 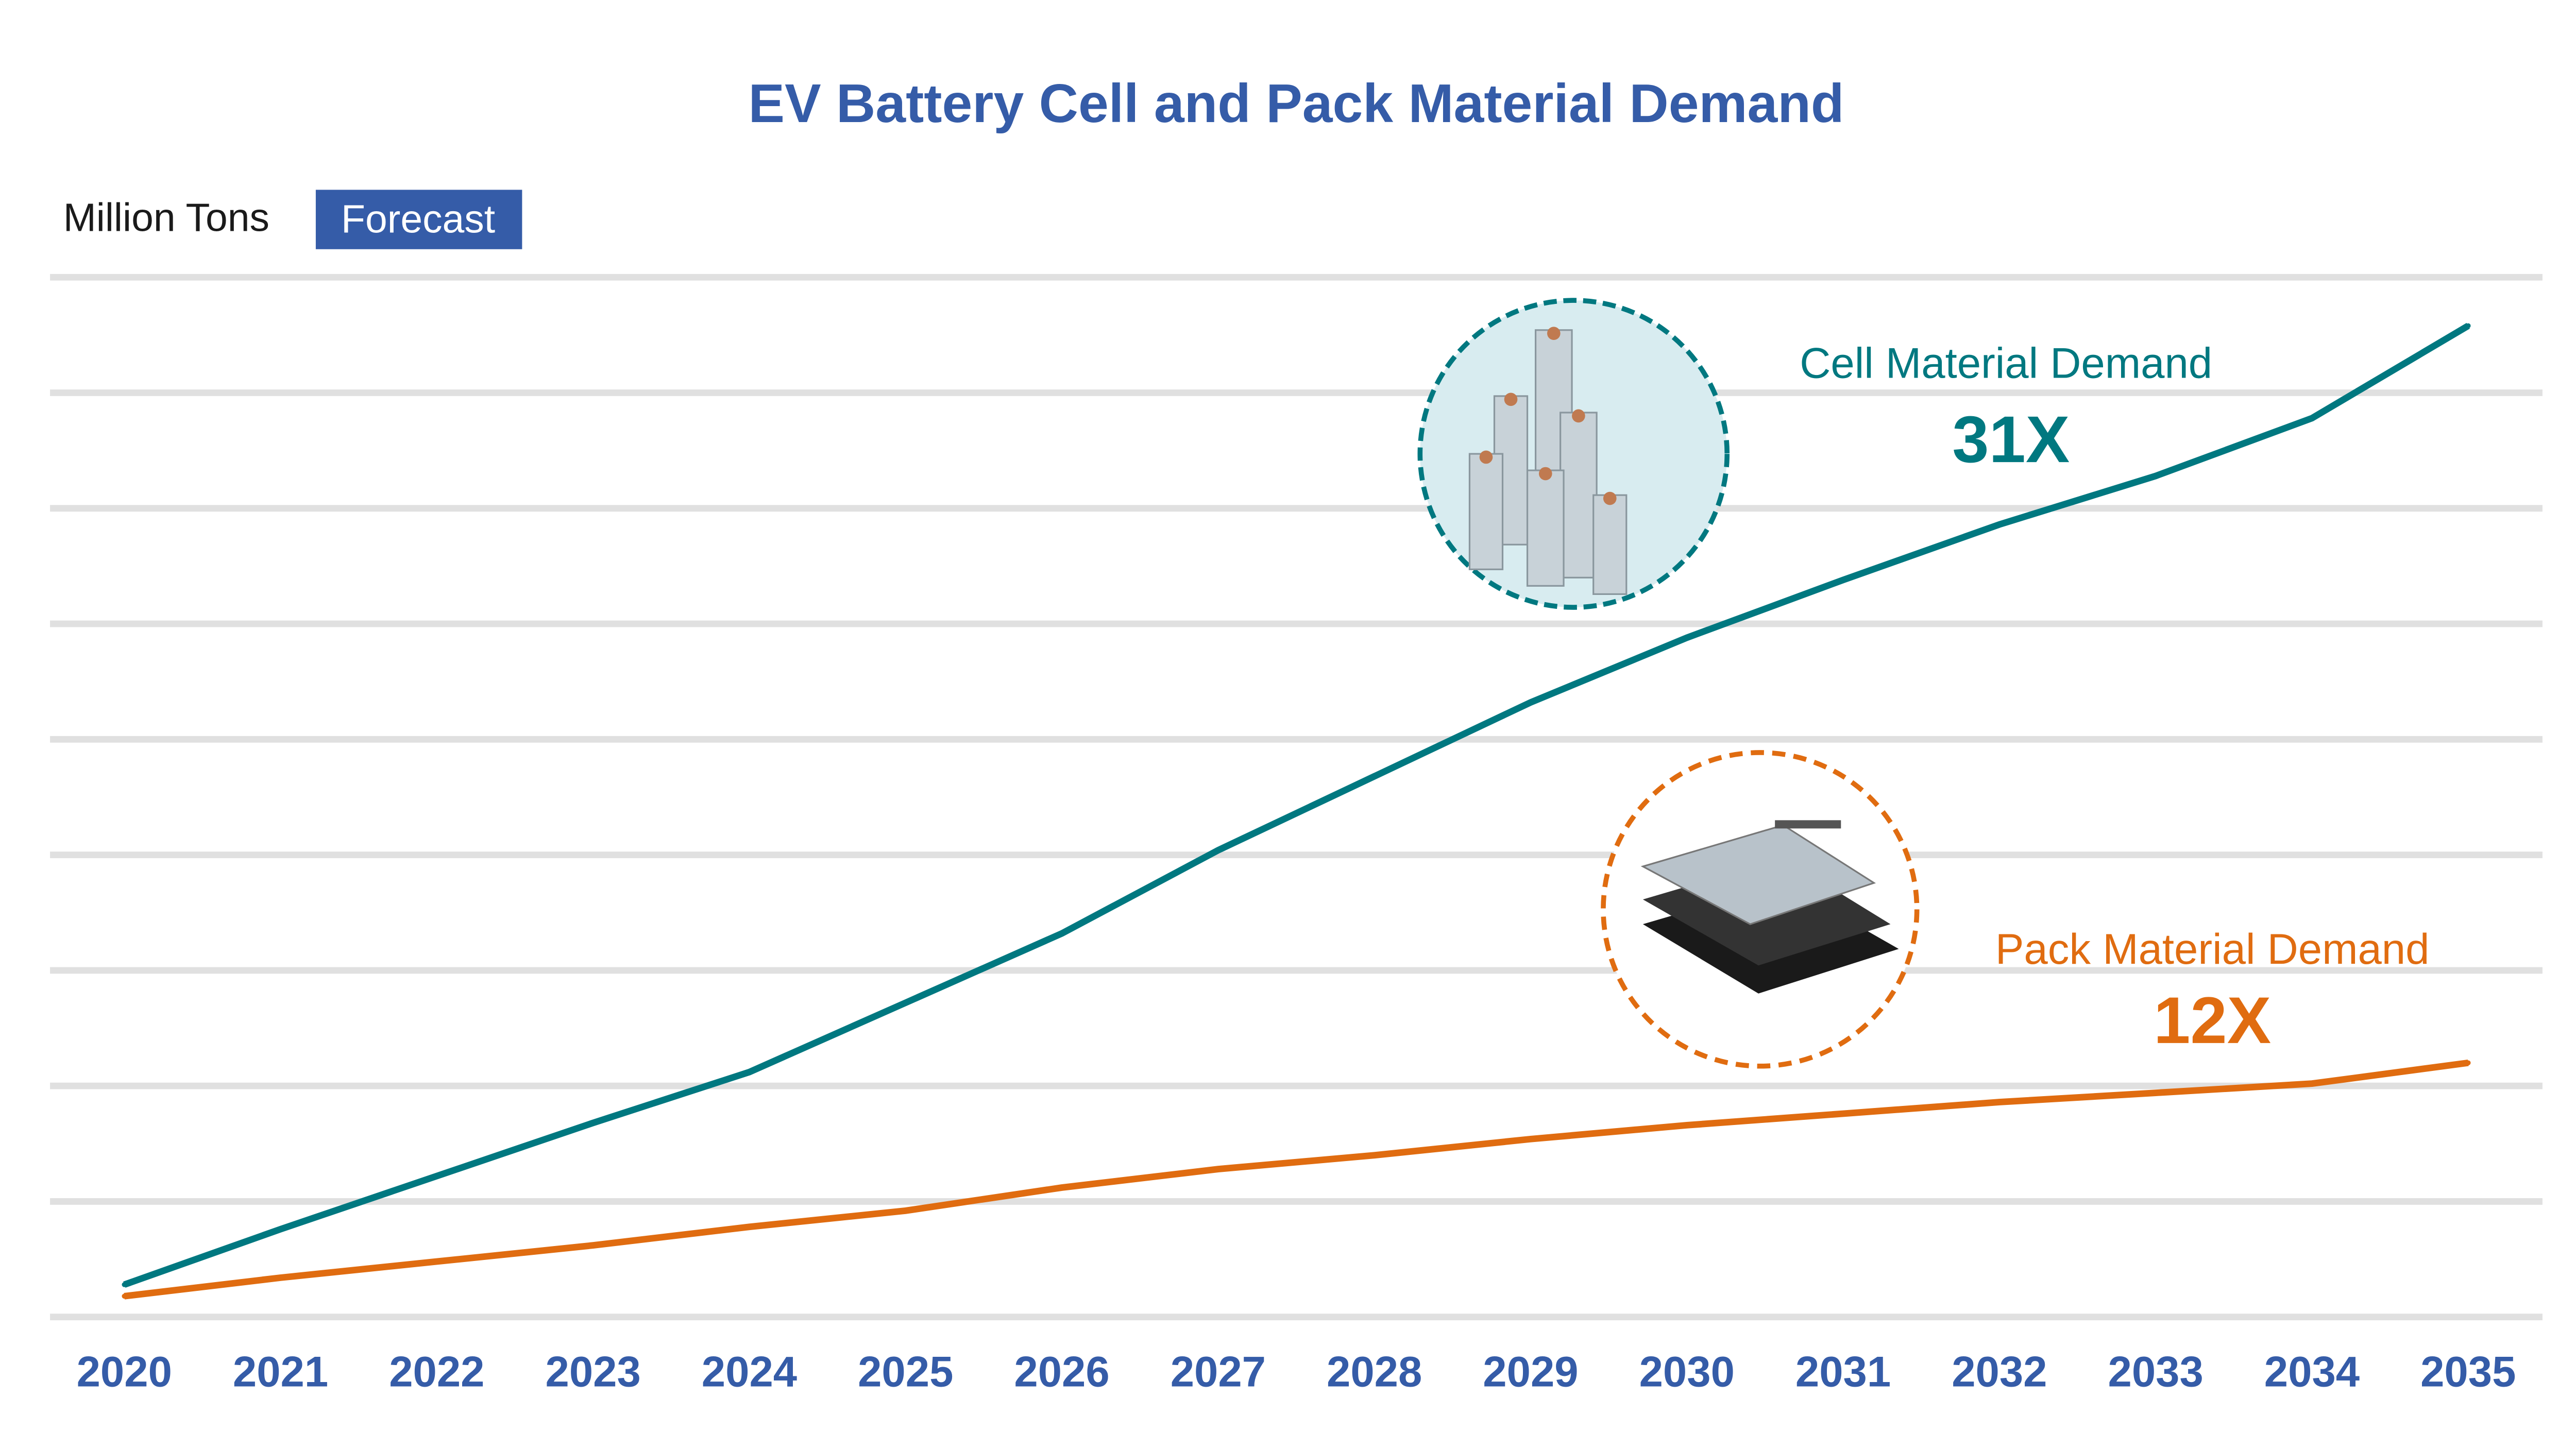 What do you see at coordinates (1530, 1371) in the screenshot?
I see `x-tick-label: 2029` at bounding box center [1530, 1371].